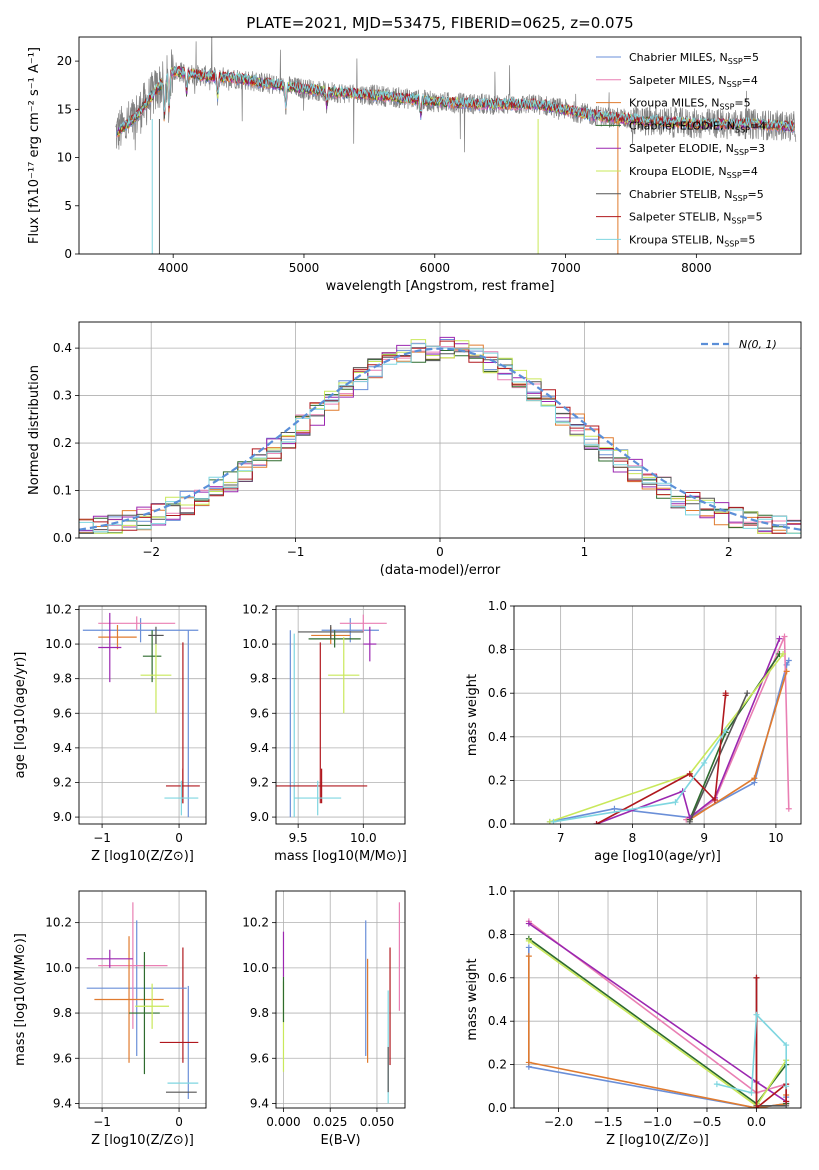  Describe the element at coordinates (440, 570) in the screenshot. I see `x-axis-label: (data-model)/error` at that location.